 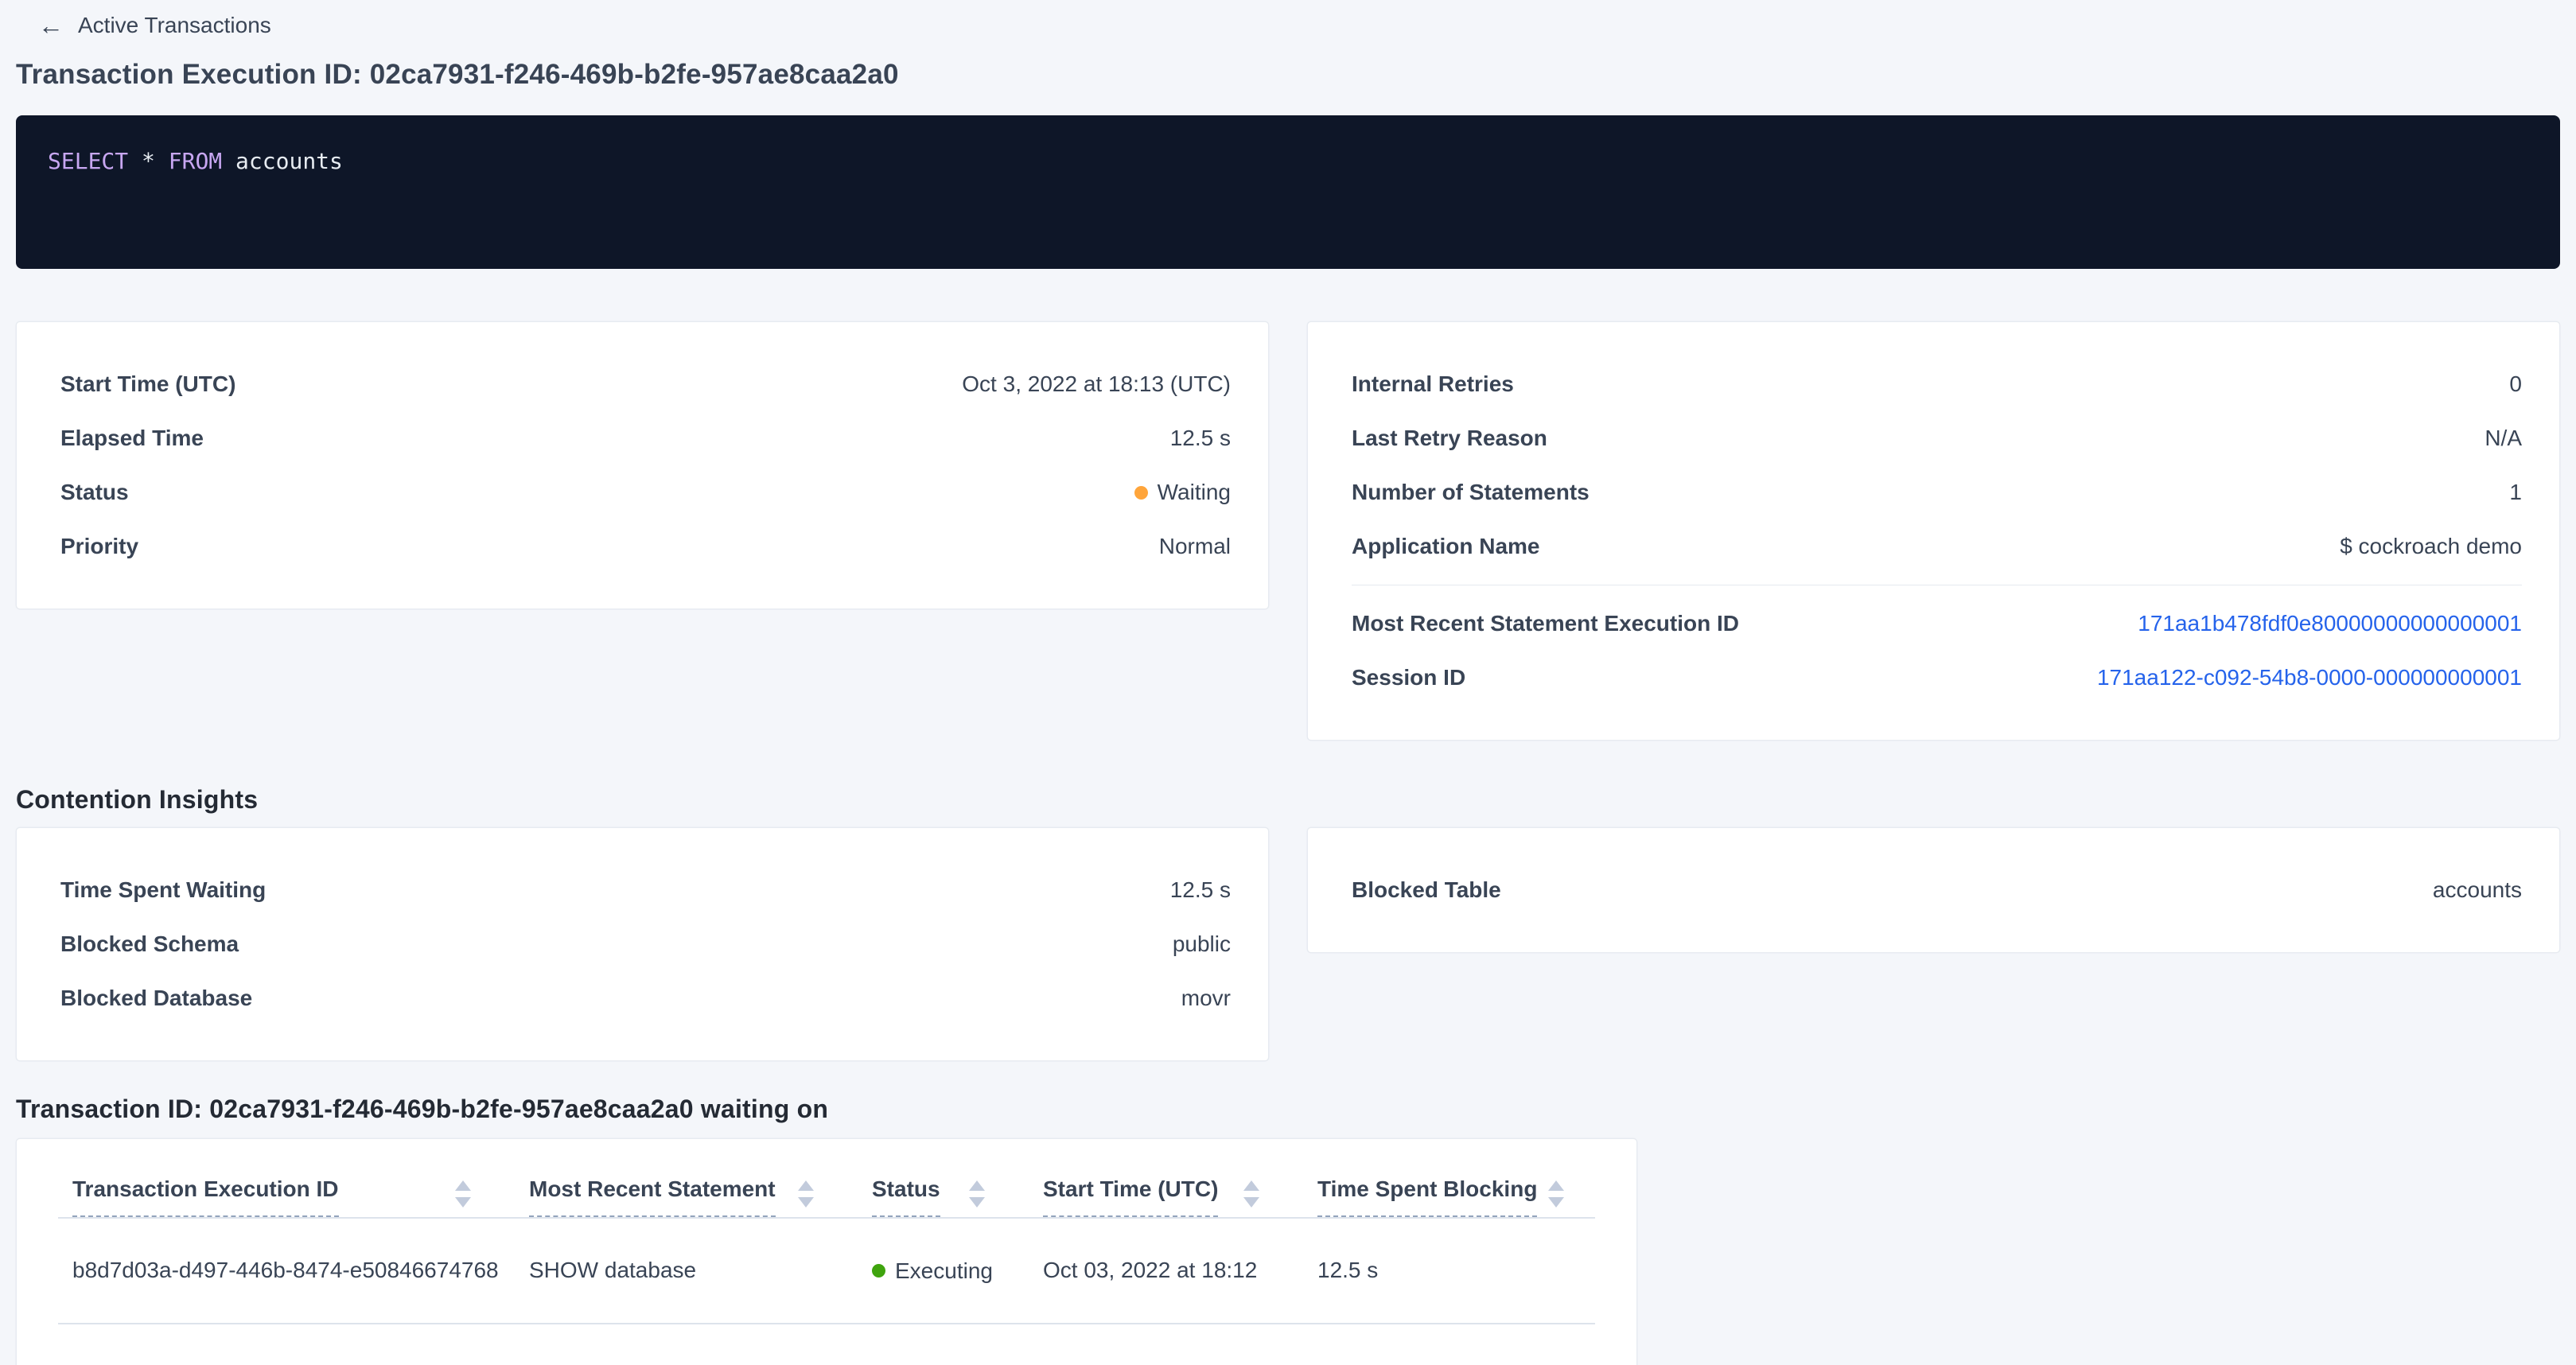 I want to click on cell-status: Executing, so click(x=944, y=1271).